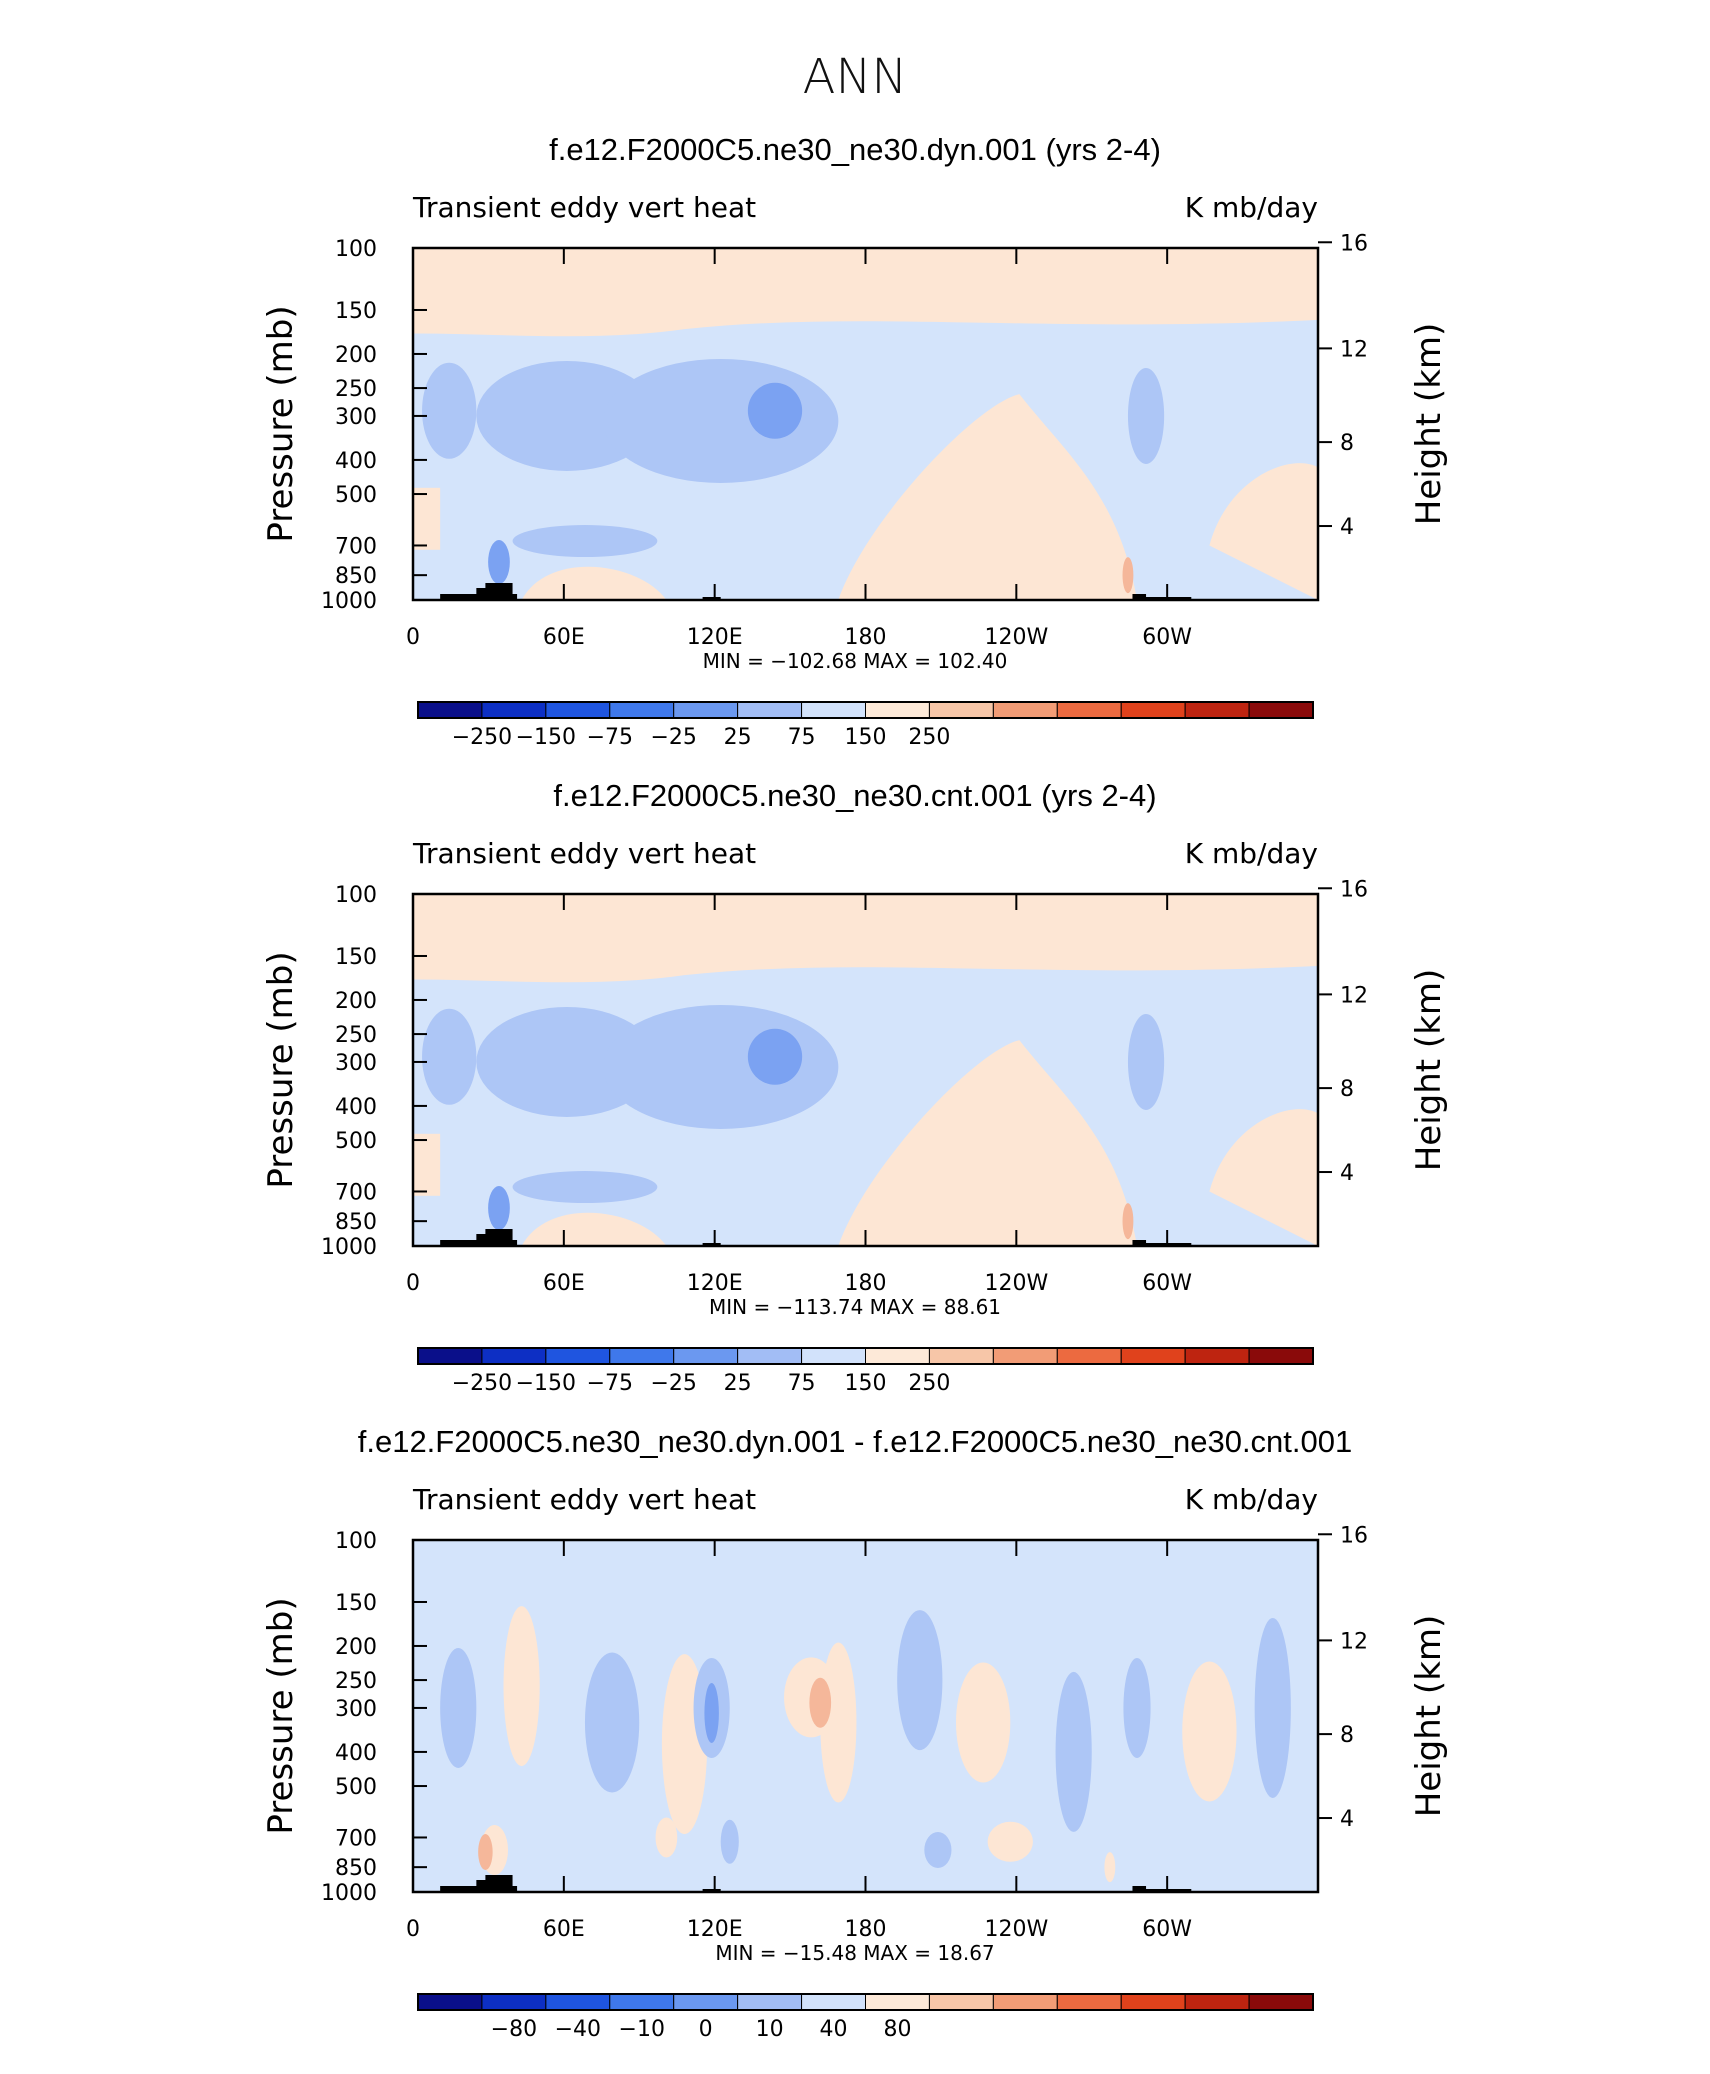 Image resolution: width=1710 pixels, height=2074 pixels. Describe the element at coordinates (485, 1852) in the screenshot. I see `diff-warm-core` at that location.